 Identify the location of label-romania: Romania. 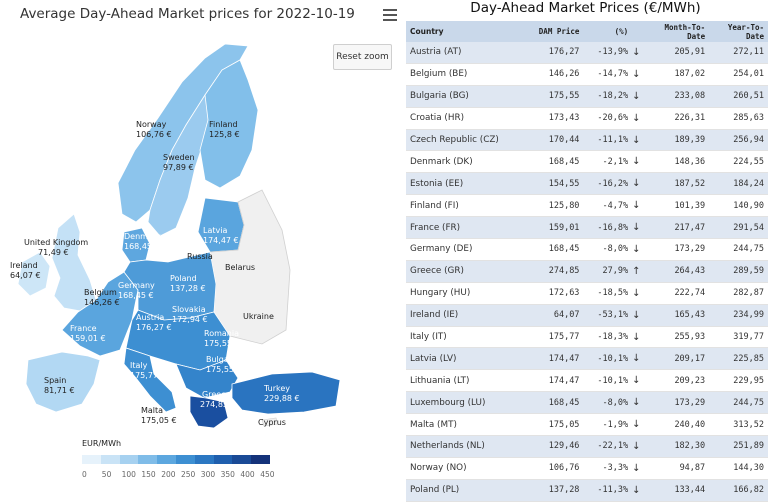
(221, 333).